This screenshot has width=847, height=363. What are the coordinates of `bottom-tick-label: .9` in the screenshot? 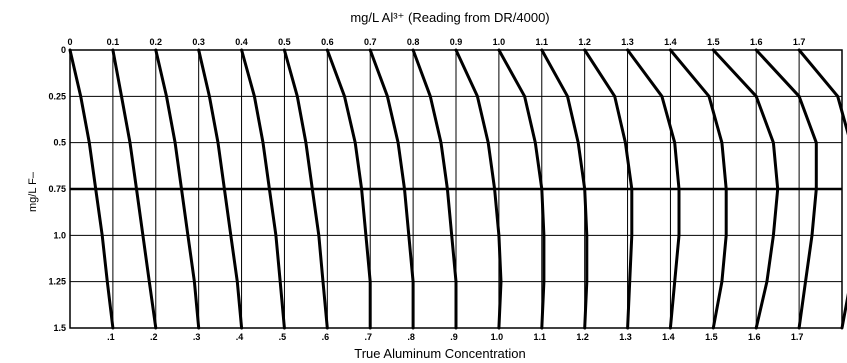 It's located at (454, 337).